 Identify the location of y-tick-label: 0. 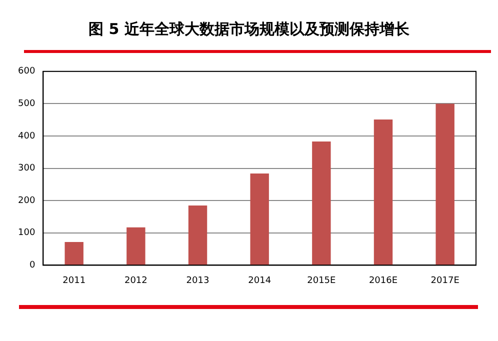
(32, 265).